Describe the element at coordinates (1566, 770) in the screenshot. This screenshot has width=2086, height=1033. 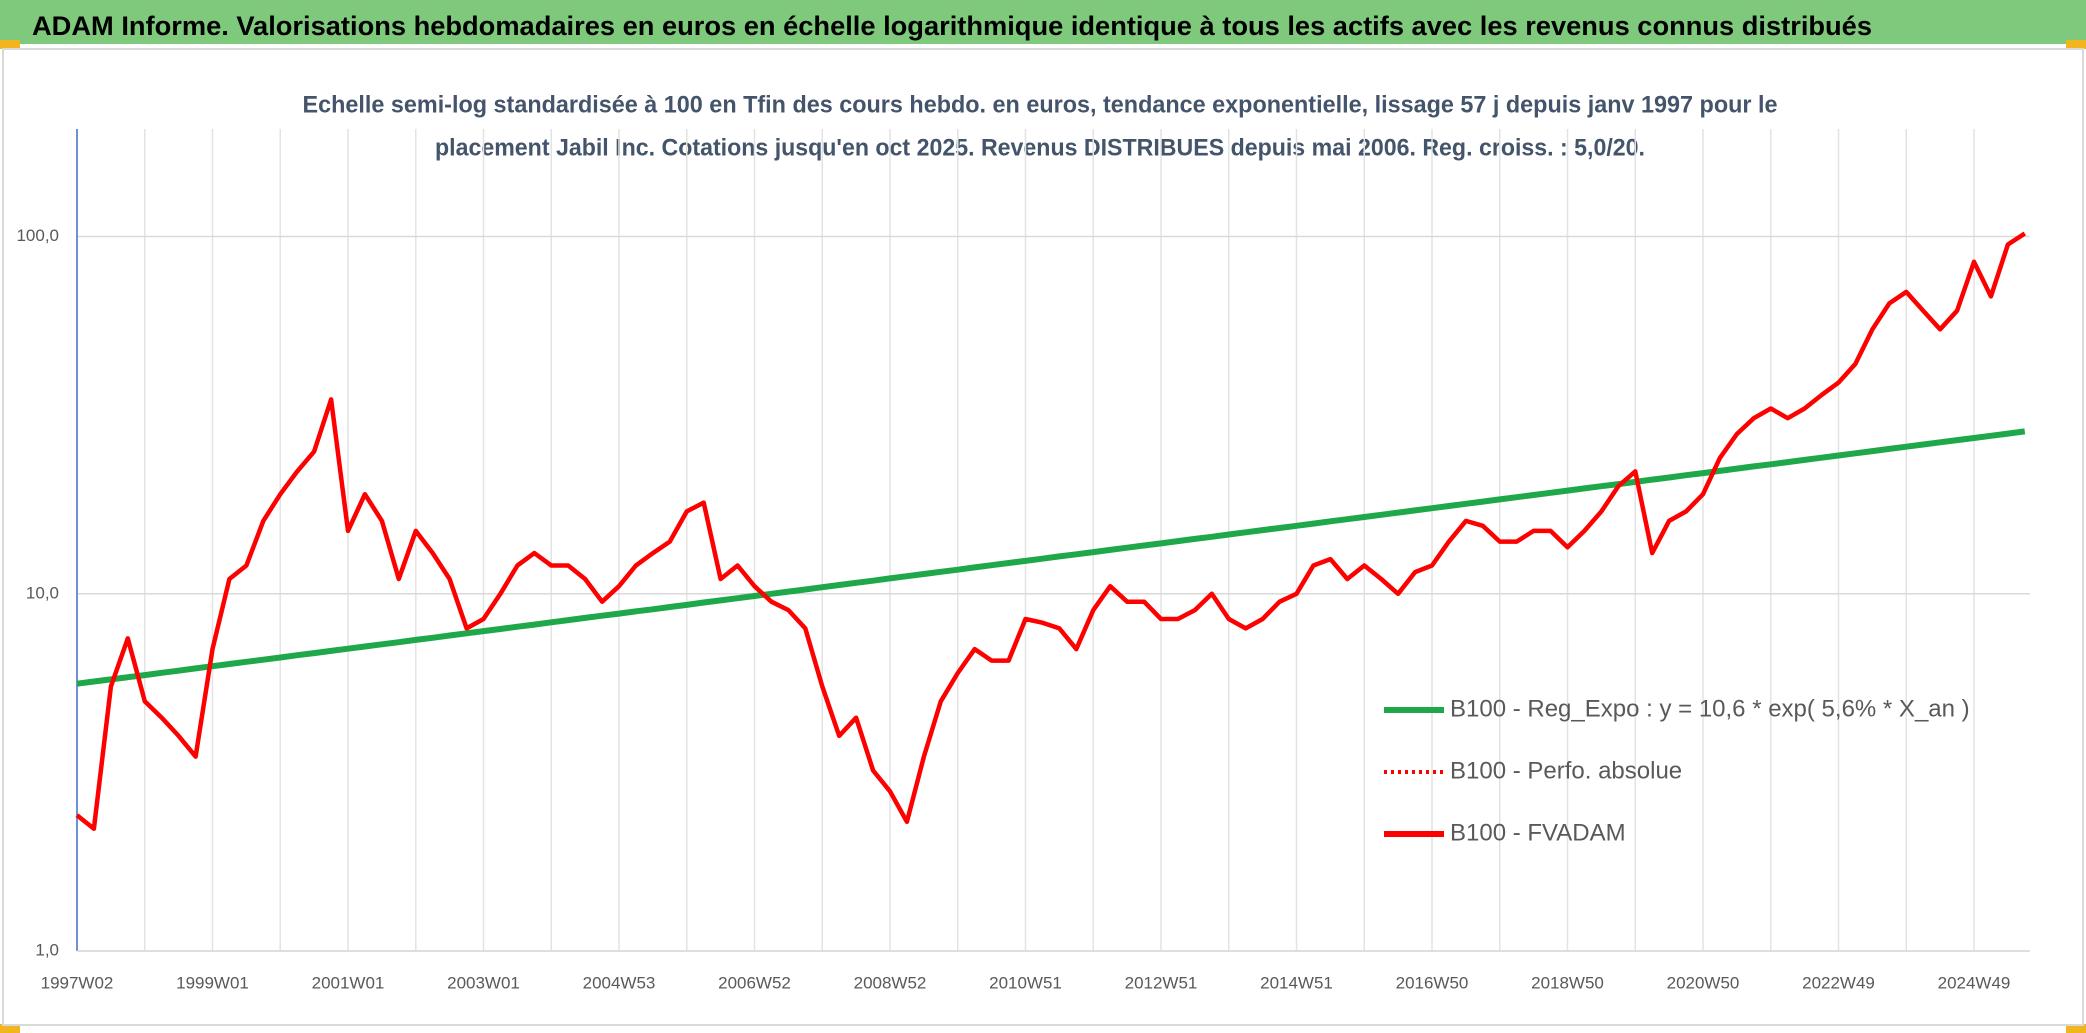
I see `legend-label: B100 - Perfo. absolue` at that location.